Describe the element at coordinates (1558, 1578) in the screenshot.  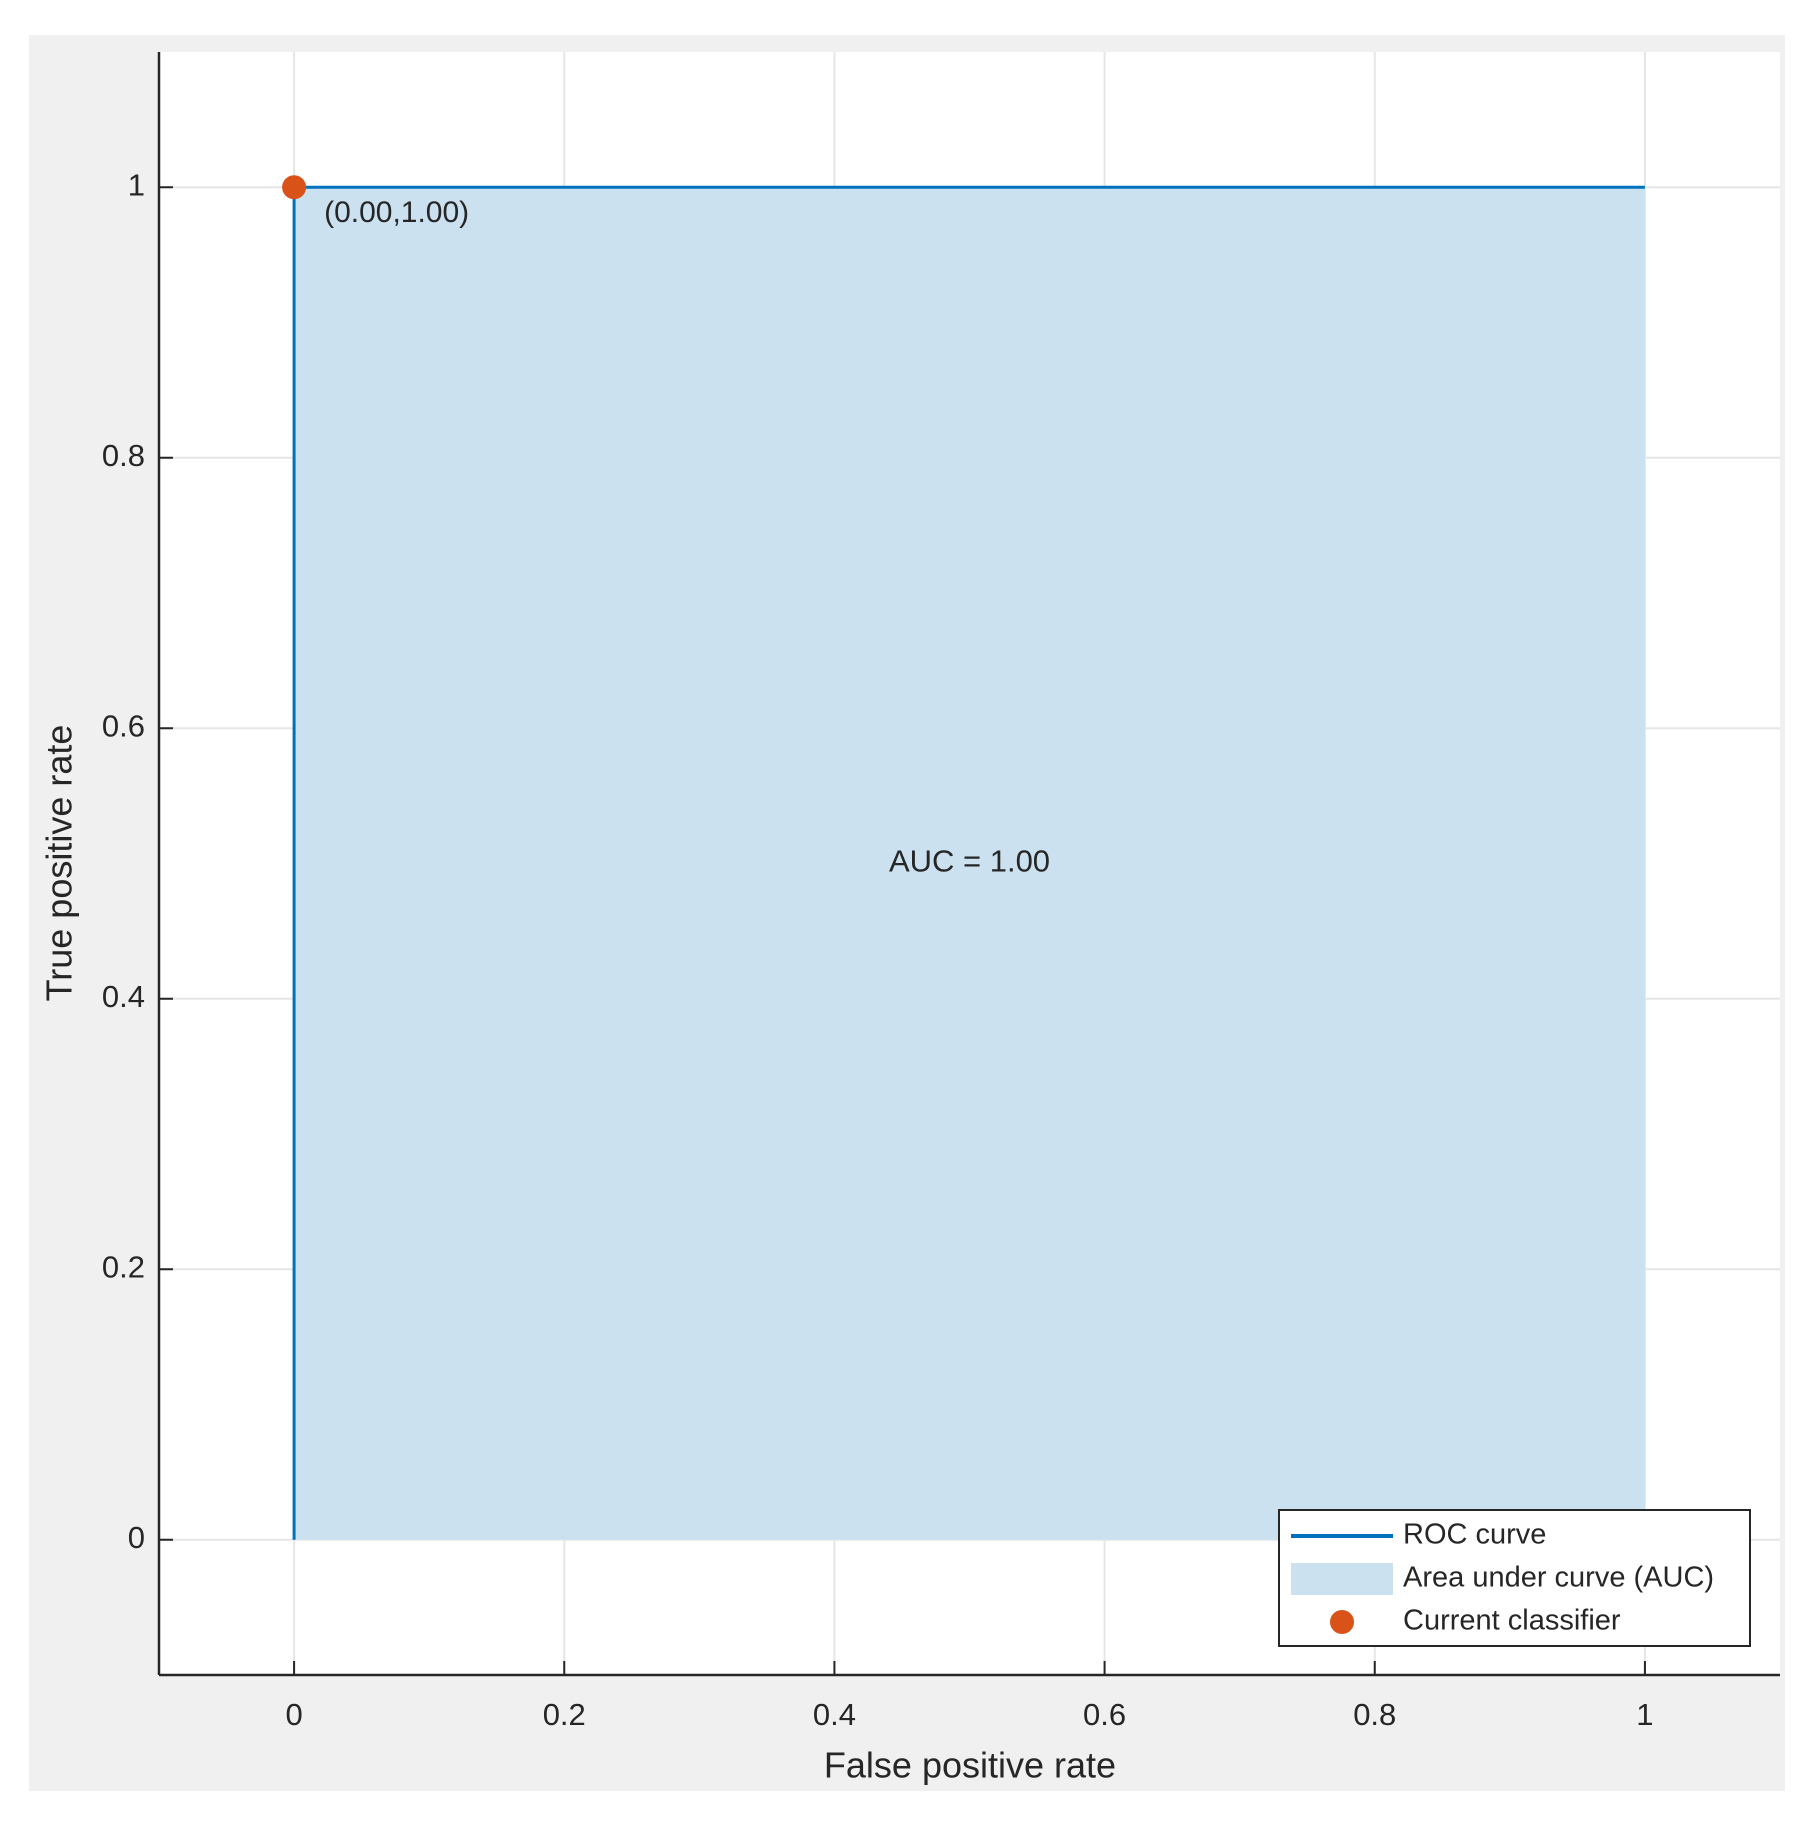
I see `legend-label: Area under curve (AUC)` at that location.